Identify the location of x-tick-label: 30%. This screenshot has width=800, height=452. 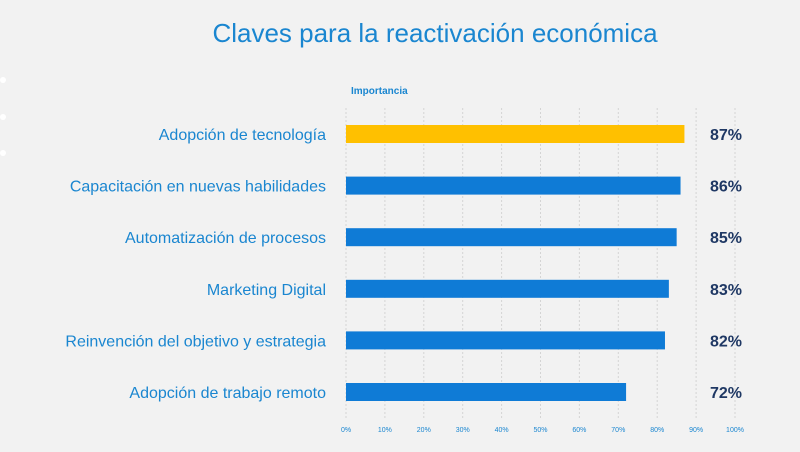
(463, 430).